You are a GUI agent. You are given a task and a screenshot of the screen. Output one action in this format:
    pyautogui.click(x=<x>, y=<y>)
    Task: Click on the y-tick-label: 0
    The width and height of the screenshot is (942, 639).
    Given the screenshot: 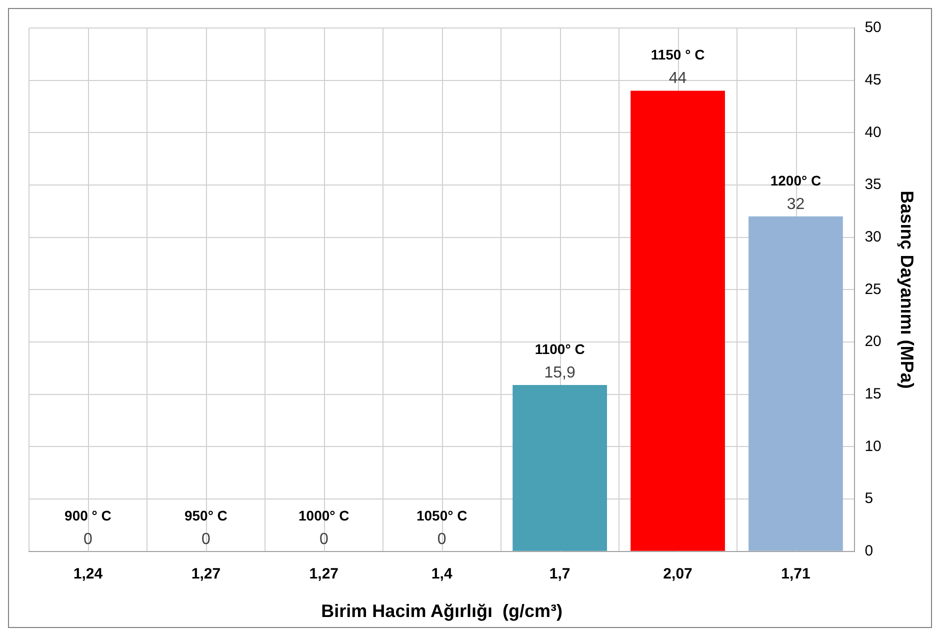 What is the action you would take?
    pyautogui.click(x=869, y=551)
    